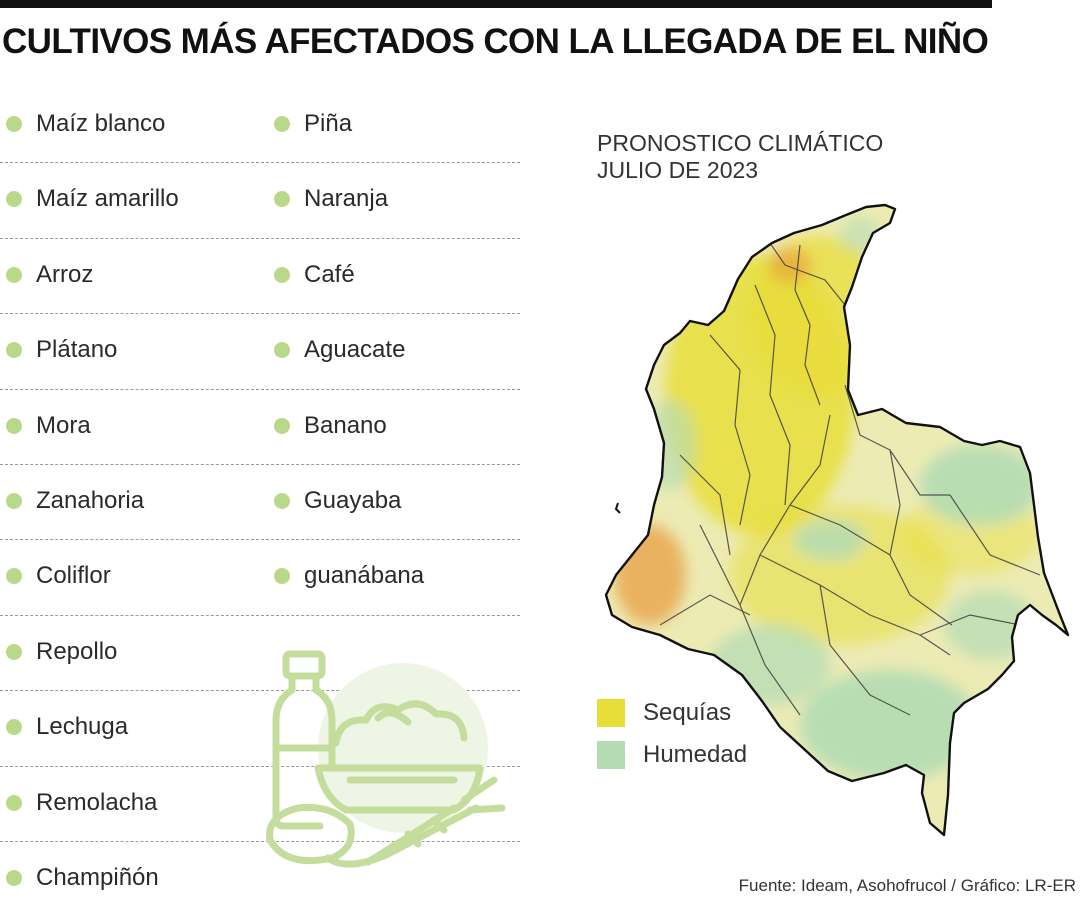  Describe the element at coordinates (260, 427) in the screenshot. I see `crop-row: Mora Banano` at that location.